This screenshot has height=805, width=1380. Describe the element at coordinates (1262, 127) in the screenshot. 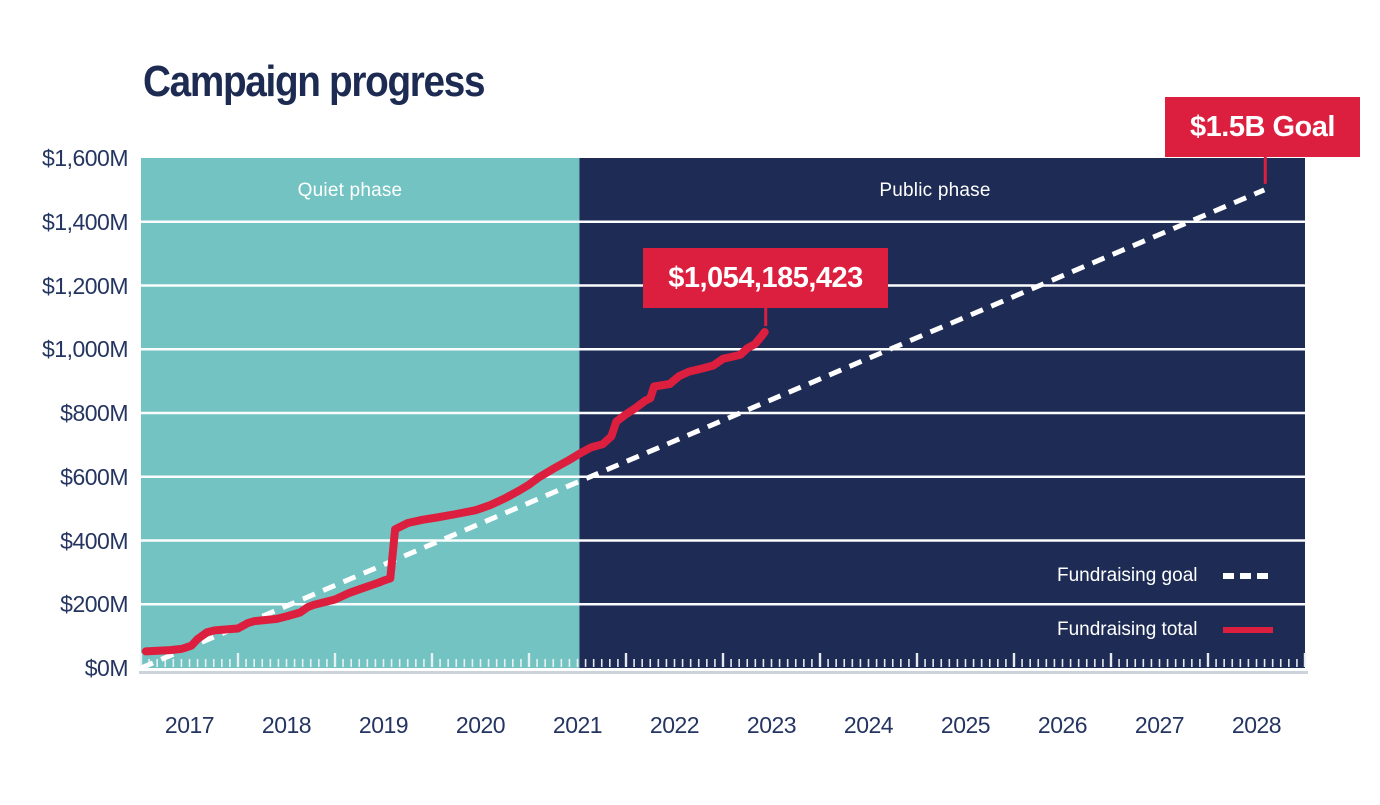

I see `goal-callout: $1.5B Goal` at that location.